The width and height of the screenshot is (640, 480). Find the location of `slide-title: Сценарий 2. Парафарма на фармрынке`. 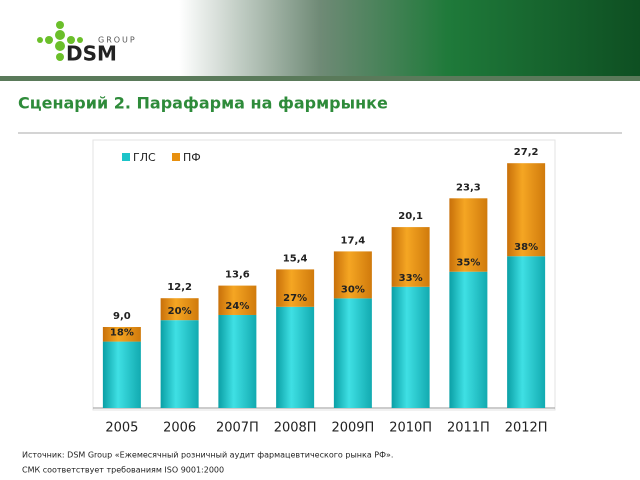

slide-title: Сценарий 2. Парафарма на фармрынке is located at coordinates (203, 103).